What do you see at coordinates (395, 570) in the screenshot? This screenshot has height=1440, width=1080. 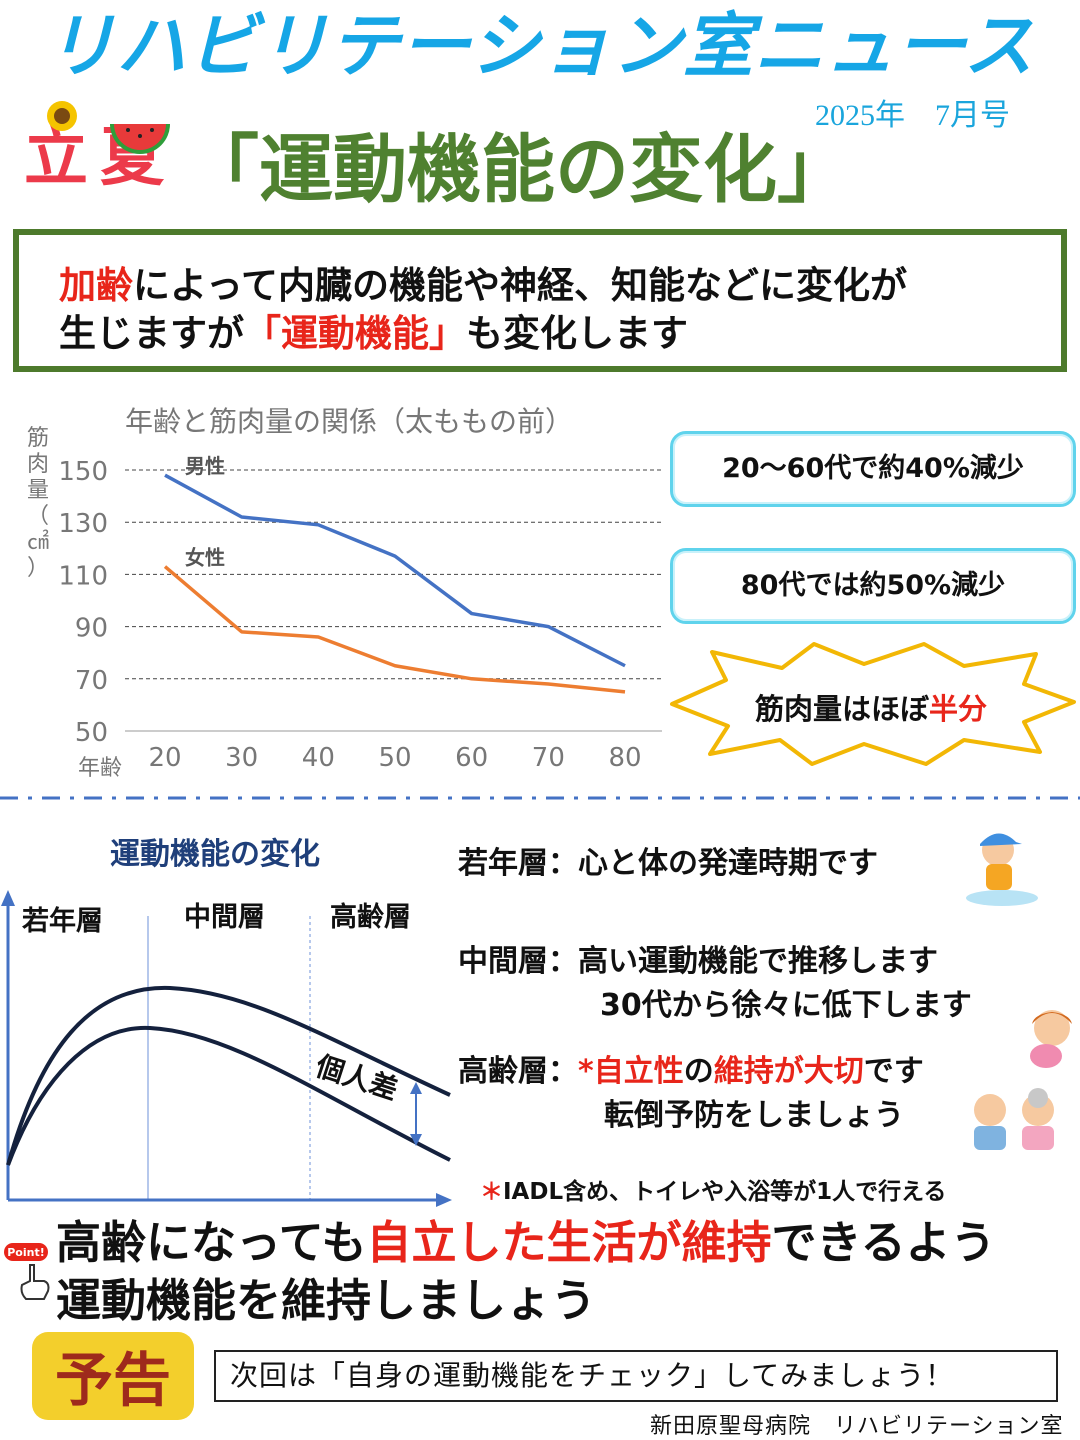 I see `series-line-men` at bounding box center [395, 570].